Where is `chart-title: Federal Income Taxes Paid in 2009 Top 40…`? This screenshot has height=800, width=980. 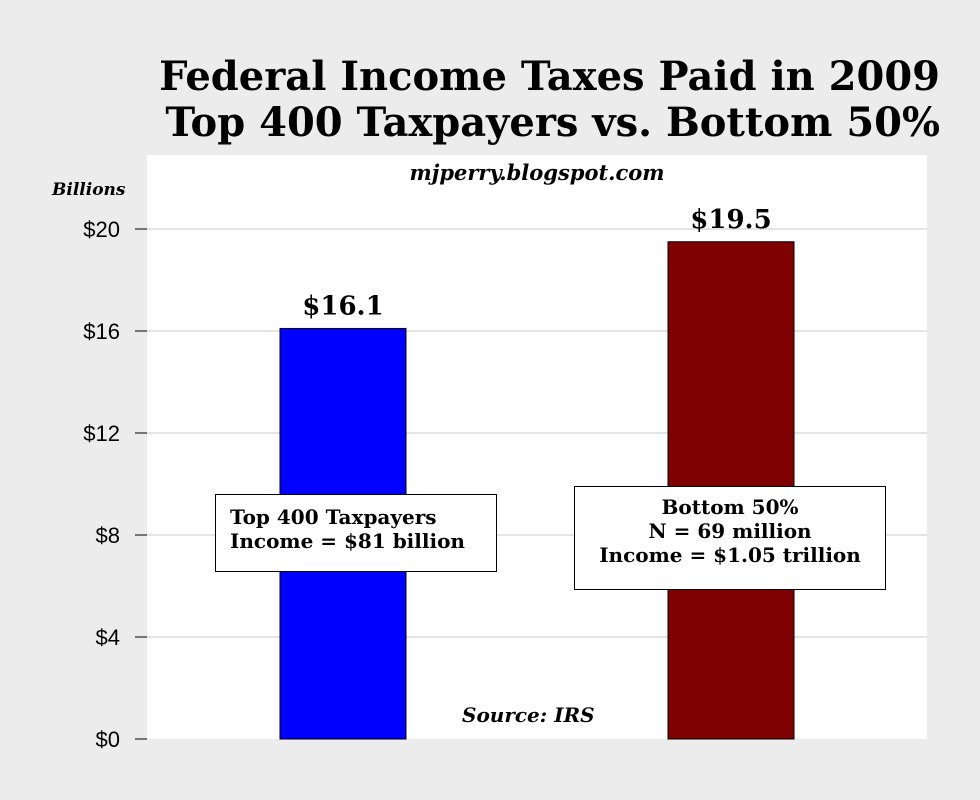 chart-title: Federal Income Taxes Paid in 2009 Top 40… is located at coordinates (470, 100).